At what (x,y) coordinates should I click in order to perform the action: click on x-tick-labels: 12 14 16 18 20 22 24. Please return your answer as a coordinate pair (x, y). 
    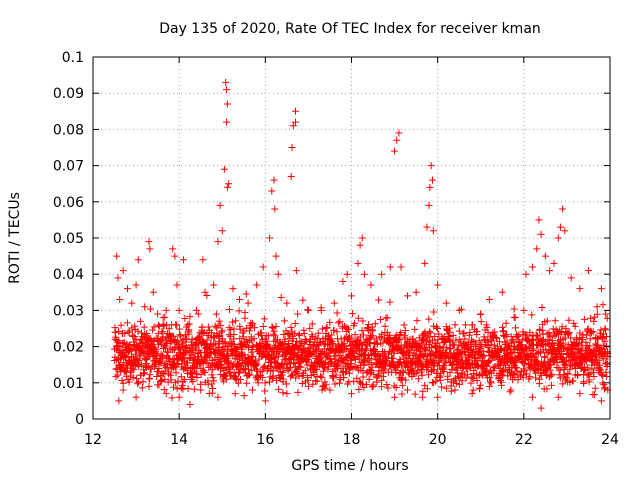
    Looking at the image, I should click on (351, 440).